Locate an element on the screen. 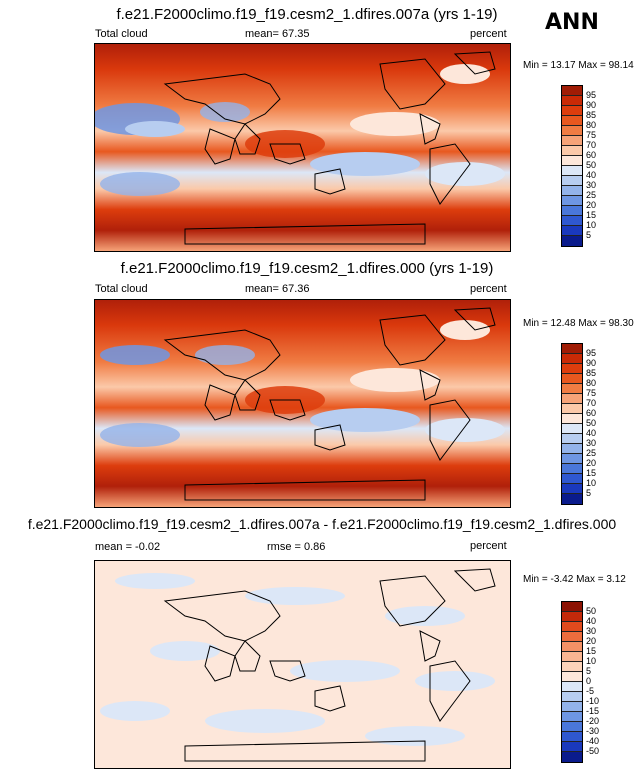 The image size is (644, 772). colorbar-tick-label: -50 is located at coordinates (593, 751).